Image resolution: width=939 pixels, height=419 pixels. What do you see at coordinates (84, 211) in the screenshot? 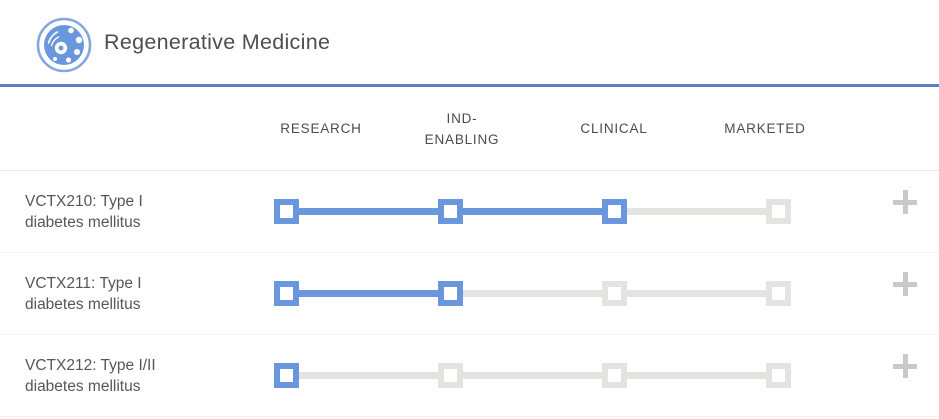
I see `program-label: VCTX210: Type I diabetes mellitus` at bounding box center [84, 211].